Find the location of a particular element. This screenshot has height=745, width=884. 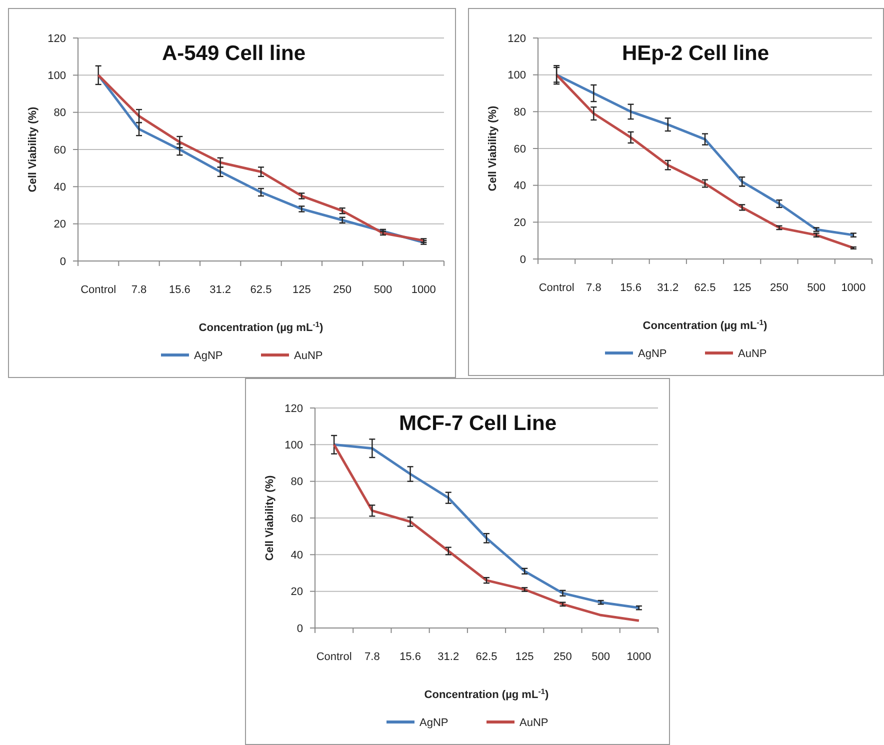

chart-title: HEp-2 Cell line is located at coordinates (696, 53).